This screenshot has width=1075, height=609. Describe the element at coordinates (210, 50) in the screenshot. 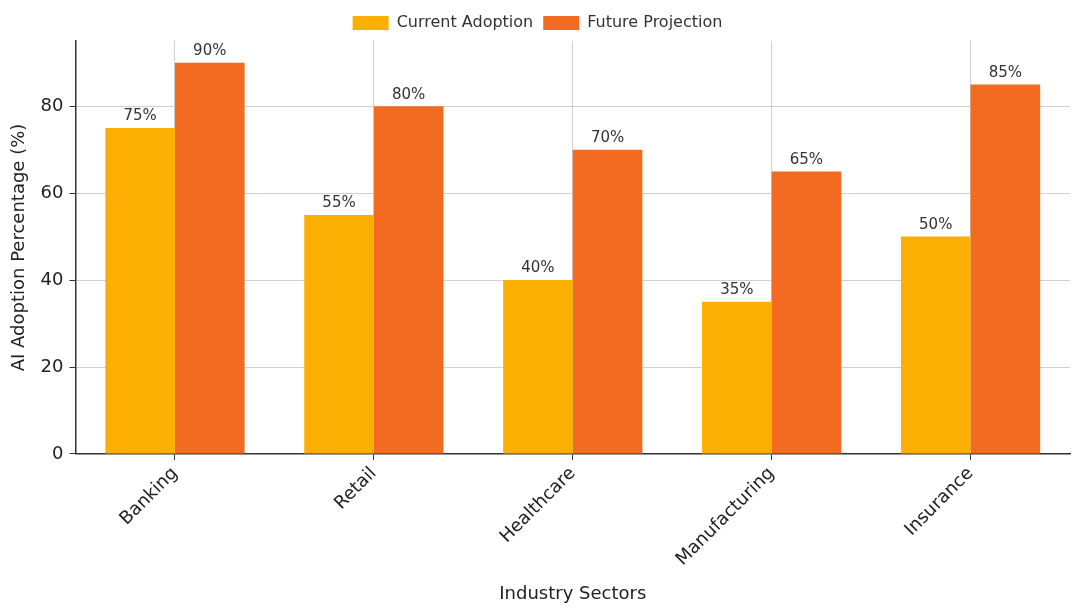

I see `data-label: 90%` at that location.